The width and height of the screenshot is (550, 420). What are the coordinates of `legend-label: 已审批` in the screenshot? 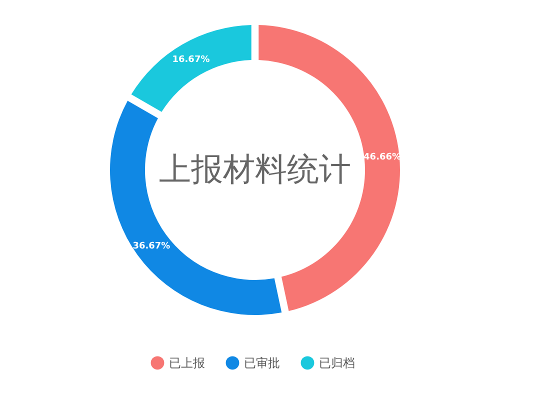 It's located at (262, 363).